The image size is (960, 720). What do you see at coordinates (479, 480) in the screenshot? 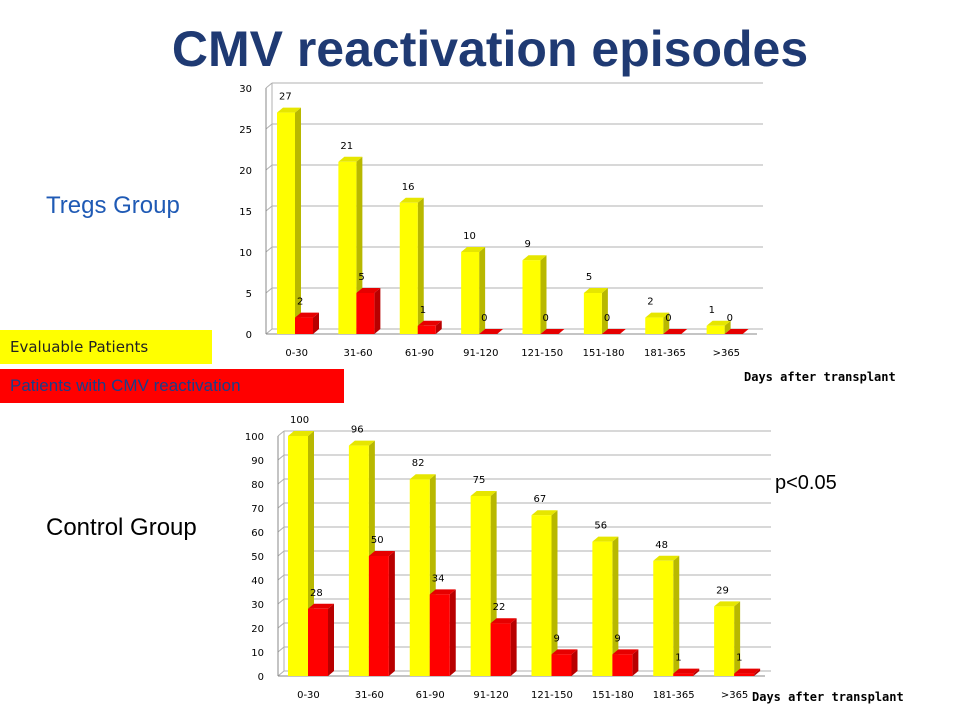
I see `data-label: 75` at bounding box center [479, 480].